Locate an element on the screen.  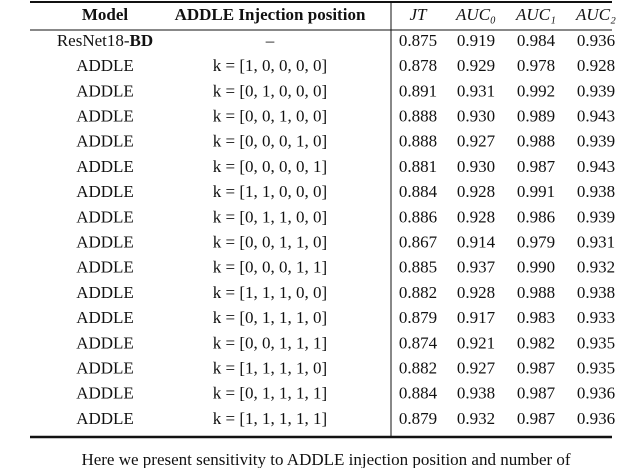
header-cell: Model is located at coordinates (105, 14).